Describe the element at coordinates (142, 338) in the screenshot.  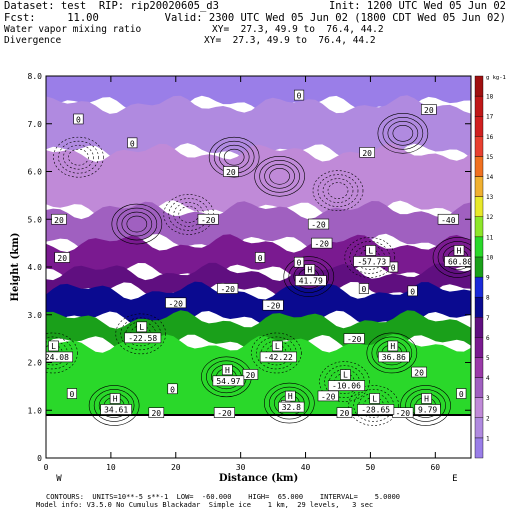
I see `extremum-value: -22.58` at that location.